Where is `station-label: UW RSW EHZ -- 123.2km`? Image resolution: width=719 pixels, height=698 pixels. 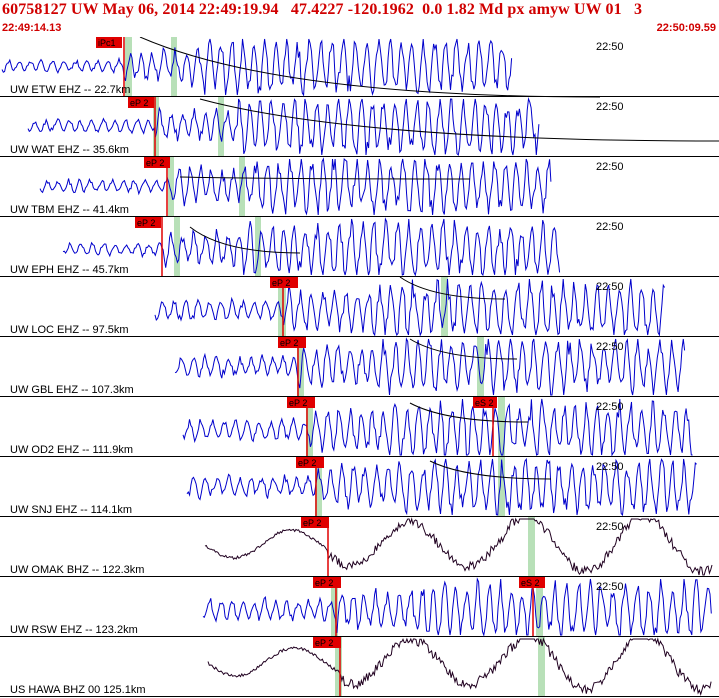 station-label: UW RSW EHZ -- 123.2km is located at coordinates (74, 630).